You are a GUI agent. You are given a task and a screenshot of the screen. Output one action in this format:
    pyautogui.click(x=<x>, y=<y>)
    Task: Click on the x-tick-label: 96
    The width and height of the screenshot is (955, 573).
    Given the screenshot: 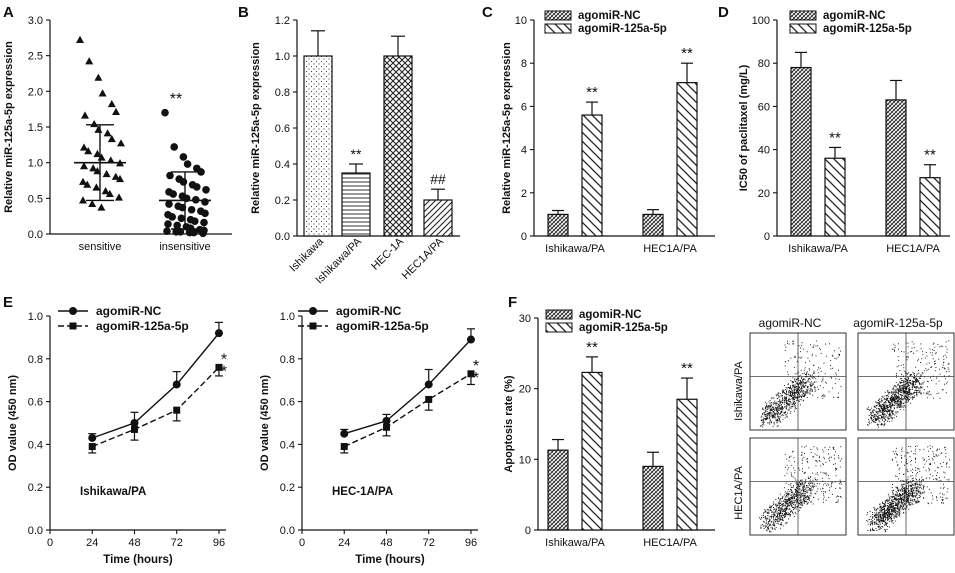 What is the action you would take?
    pyautogui.click(x=471, y=543)
    